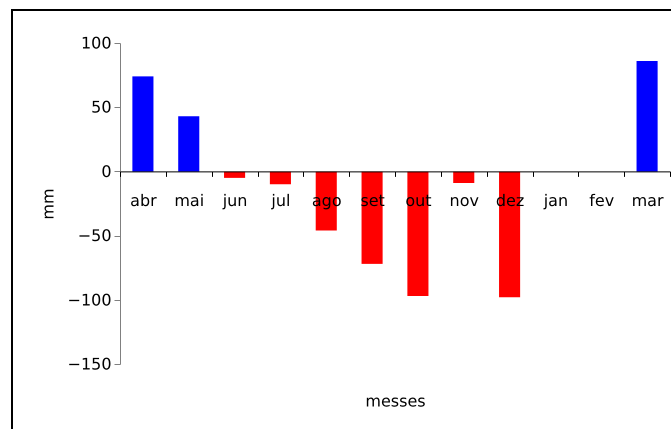 The image size is (671, 429). Describe the element at coordinates (280, 200) in the screenshot. I see `x-tick-label: jul` at that location.